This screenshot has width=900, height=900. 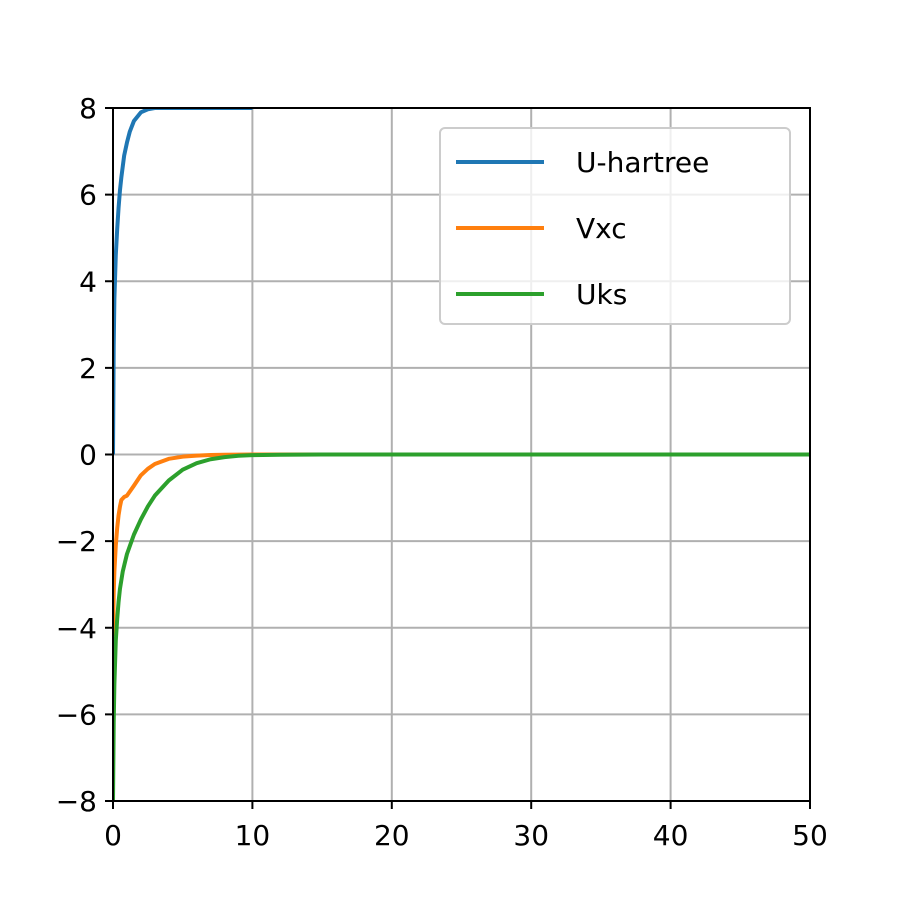 What do you see at coordinates (183, 281) in the screenshot?
I see `series-line-u-hartree` at bounding box center [183, 281].